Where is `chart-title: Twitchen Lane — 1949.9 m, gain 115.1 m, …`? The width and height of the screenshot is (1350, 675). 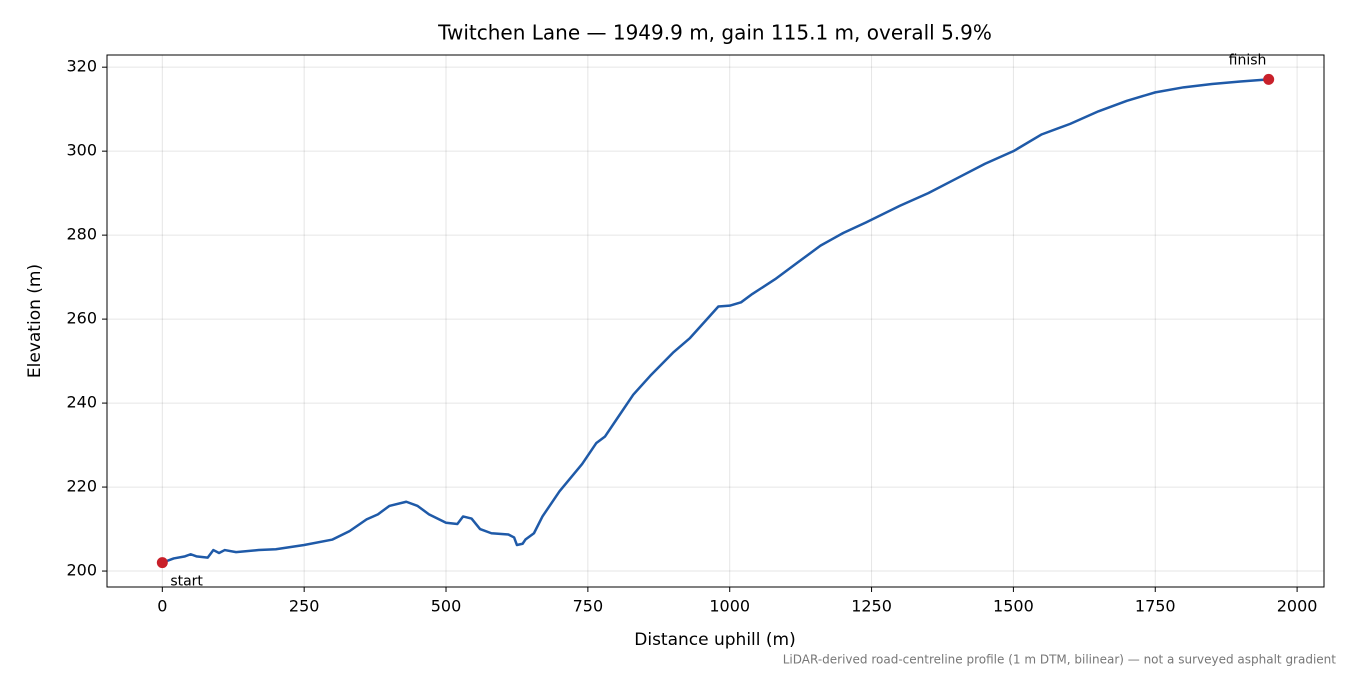 chart-title: Twitchen Lane — 1949.9 m, gain 115.1 m, … is located at coordinates (714, 33).